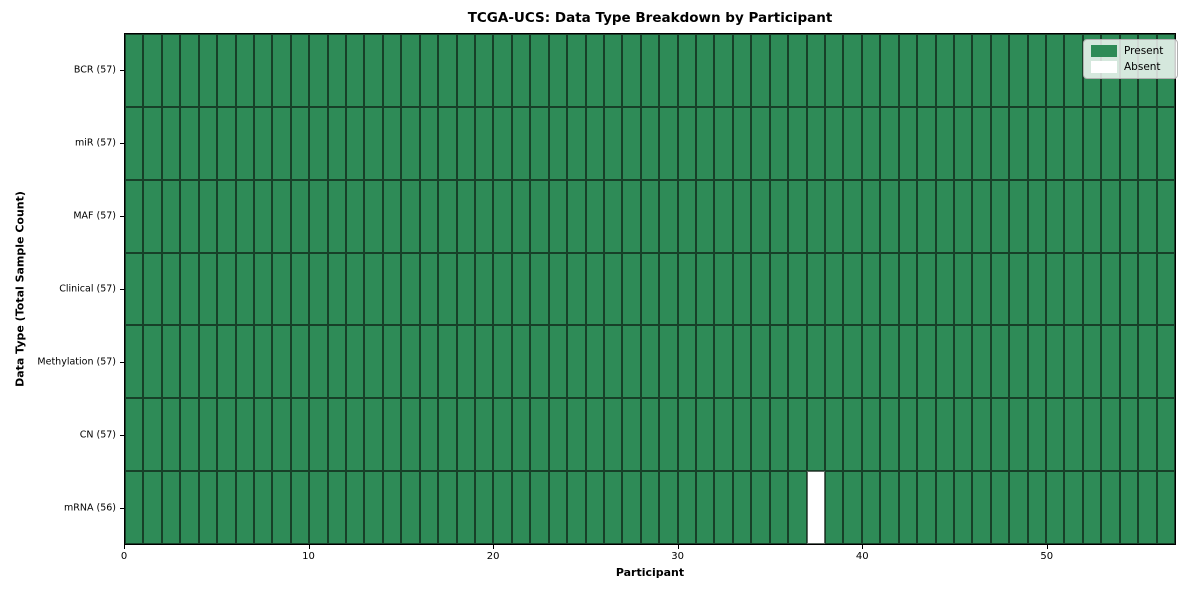  I want to click on ytick-label: Clinical (57), so click(87, 289).